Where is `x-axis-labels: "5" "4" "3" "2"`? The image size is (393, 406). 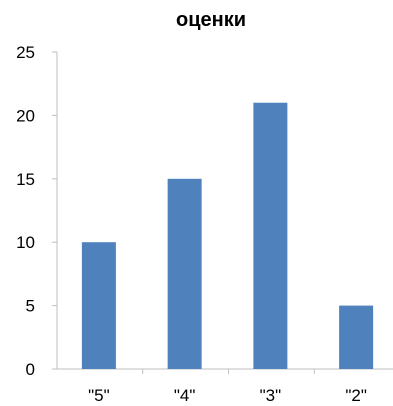 x-axis-labels: "5" "4" "3" "2" is located at coordinates (227, 387).